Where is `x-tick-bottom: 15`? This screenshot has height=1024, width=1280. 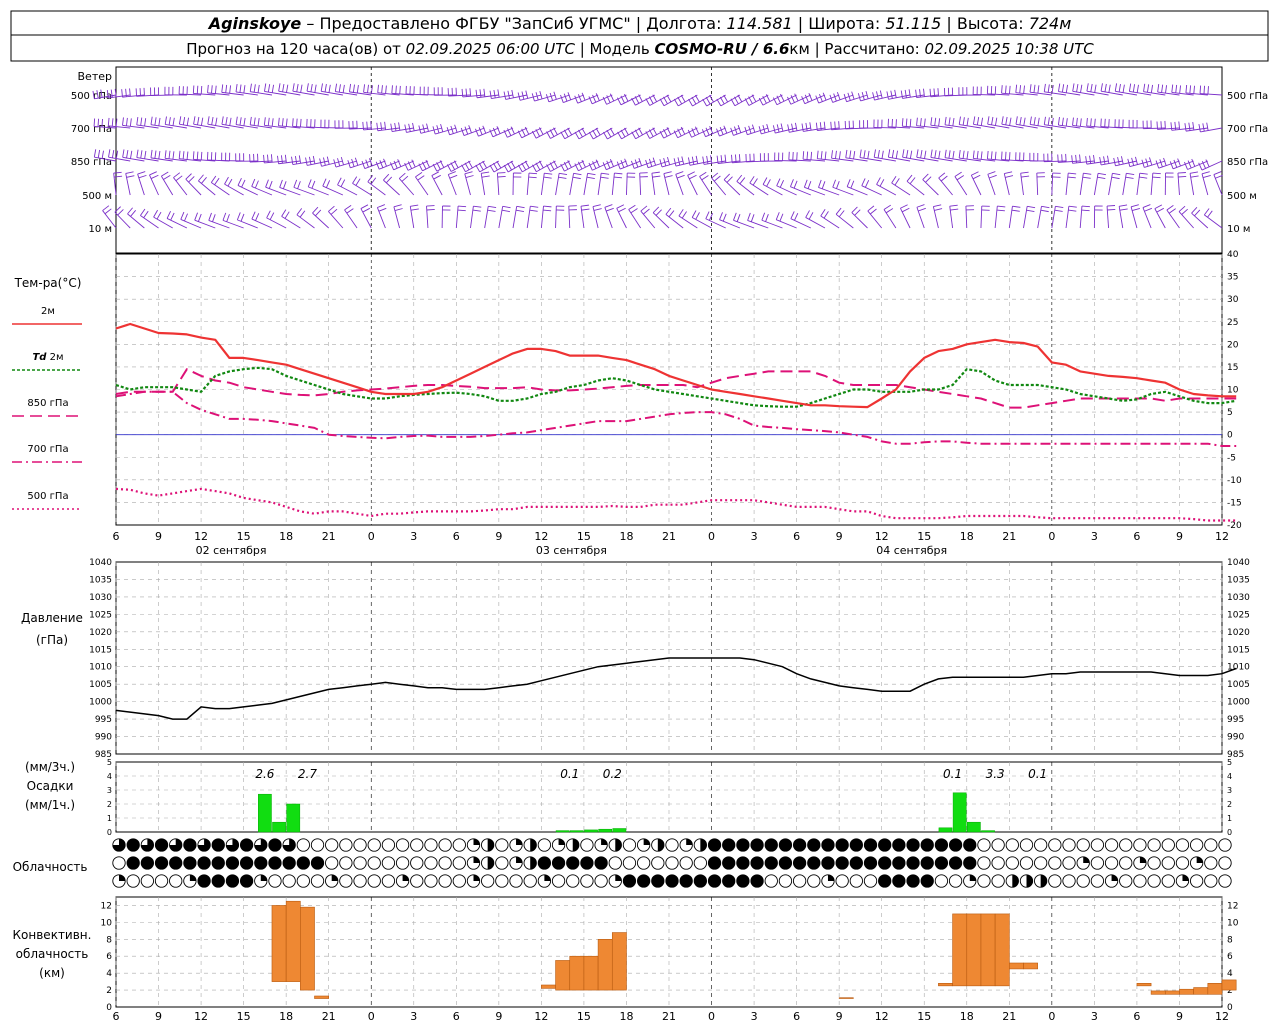
x-tick-bottom: 15 is located at coordinates (244, 1016).